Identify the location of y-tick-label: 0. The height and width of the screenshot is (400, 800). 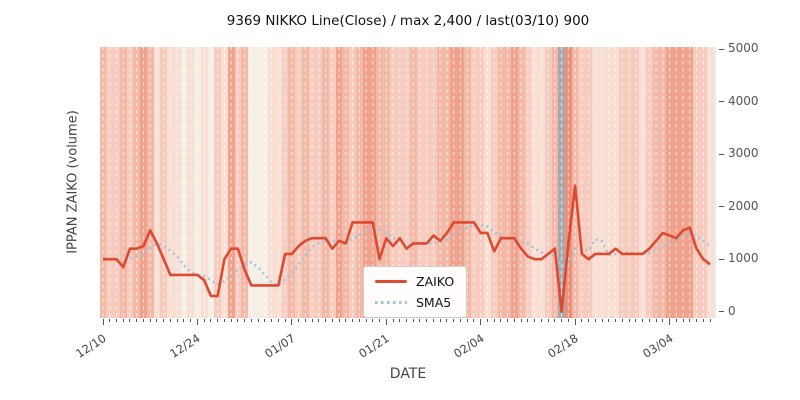
(732, 310).